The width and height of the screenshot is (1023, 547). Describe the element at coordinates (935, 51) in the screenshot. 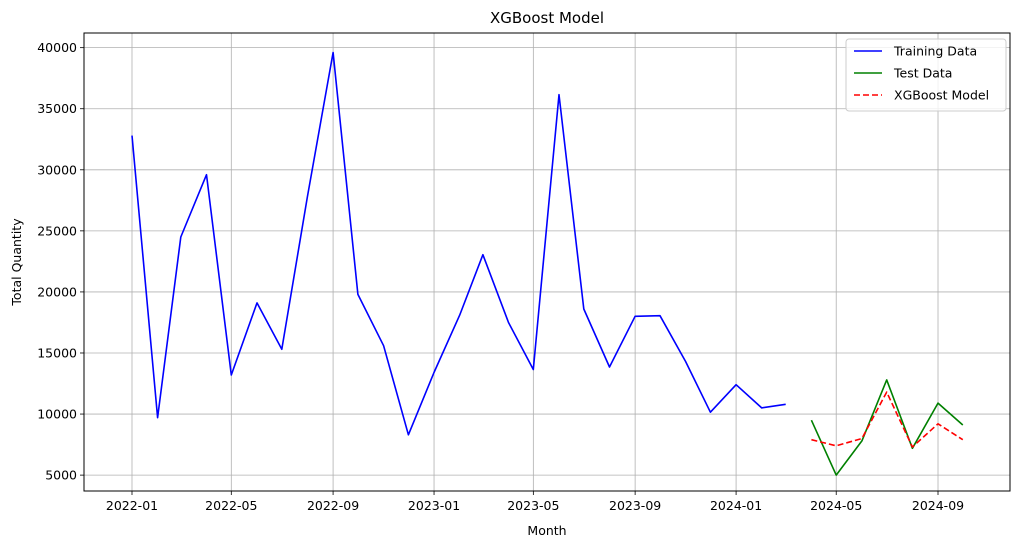

I see `legend-label: Training Data` at that location.